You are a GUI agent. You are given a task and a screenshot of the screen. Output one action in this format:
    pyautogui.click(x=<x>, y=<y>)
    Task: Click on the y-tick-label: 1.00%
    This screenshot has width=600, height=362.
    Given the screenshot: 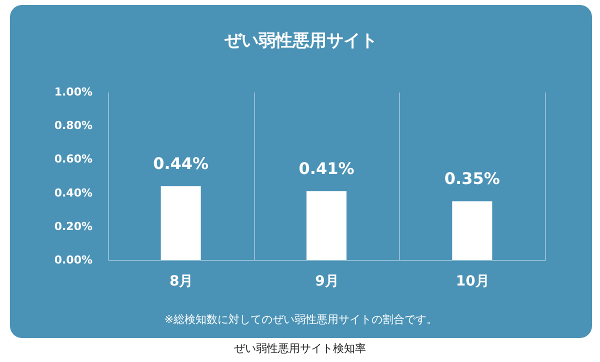 What is the action you would take?
    pyautogui.click(x=73, y=92)
    